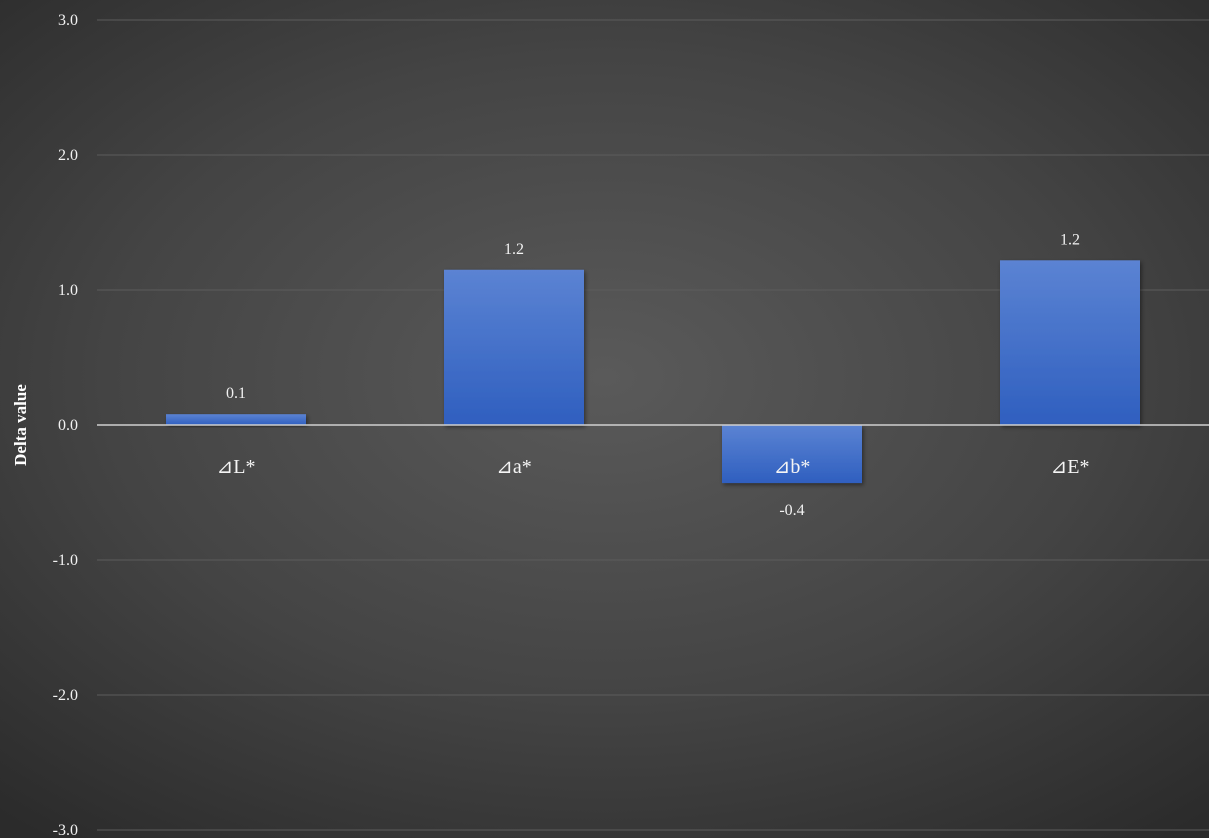 The width and height of the screenshot is (1209, 838). What do you see at coordinates (236, 393) in the screenshot?
I see `data-label: 0.1` at bounding box center [236, 393].